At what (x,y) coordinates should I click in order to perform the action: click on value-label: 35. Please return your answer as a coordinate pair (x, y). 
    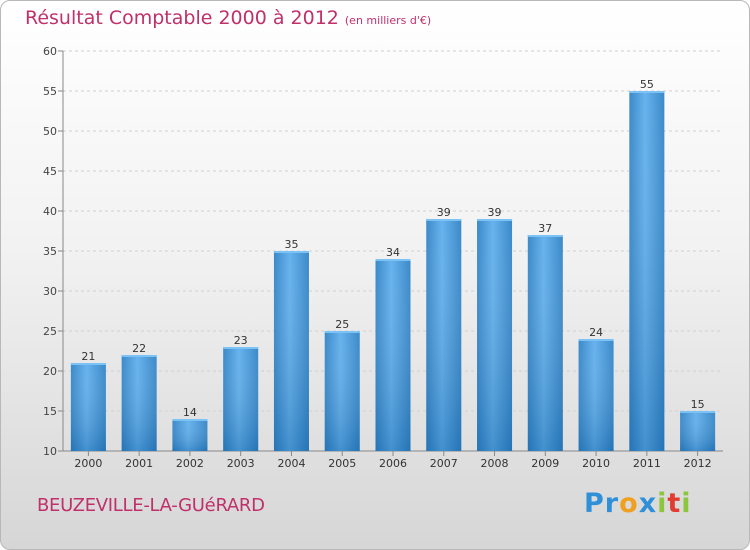
    Looking at the image, I should click on (291, 244).